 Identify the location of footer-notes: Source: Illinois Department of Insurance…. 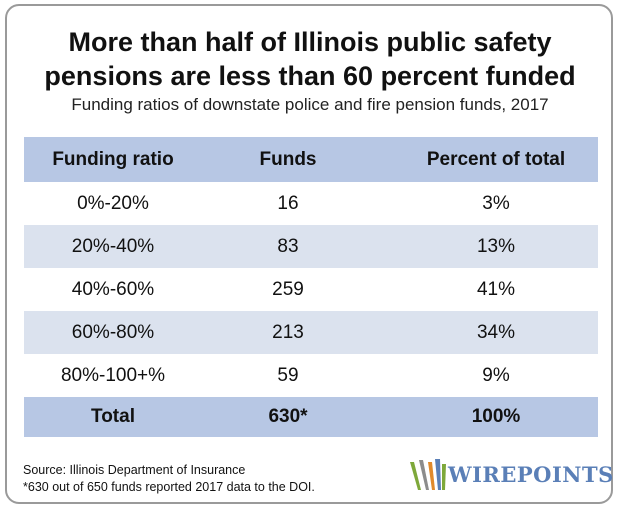
(169, 479).